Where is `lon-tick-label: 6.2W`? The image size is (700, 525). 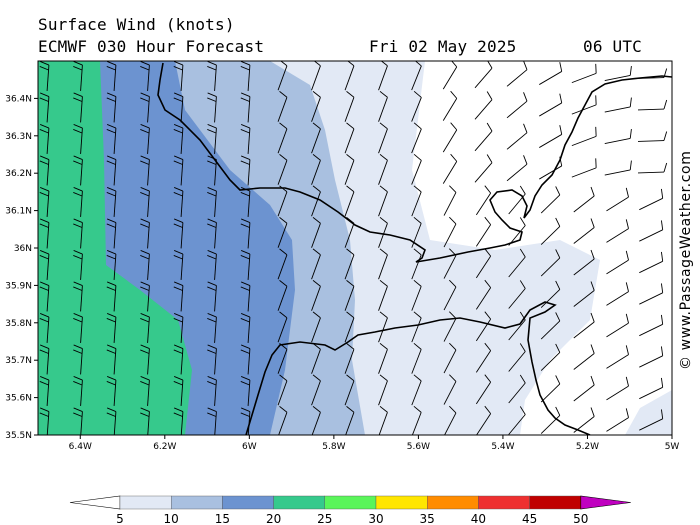 lon-tick-label: 6.2W is located at coordinates (164, 447).